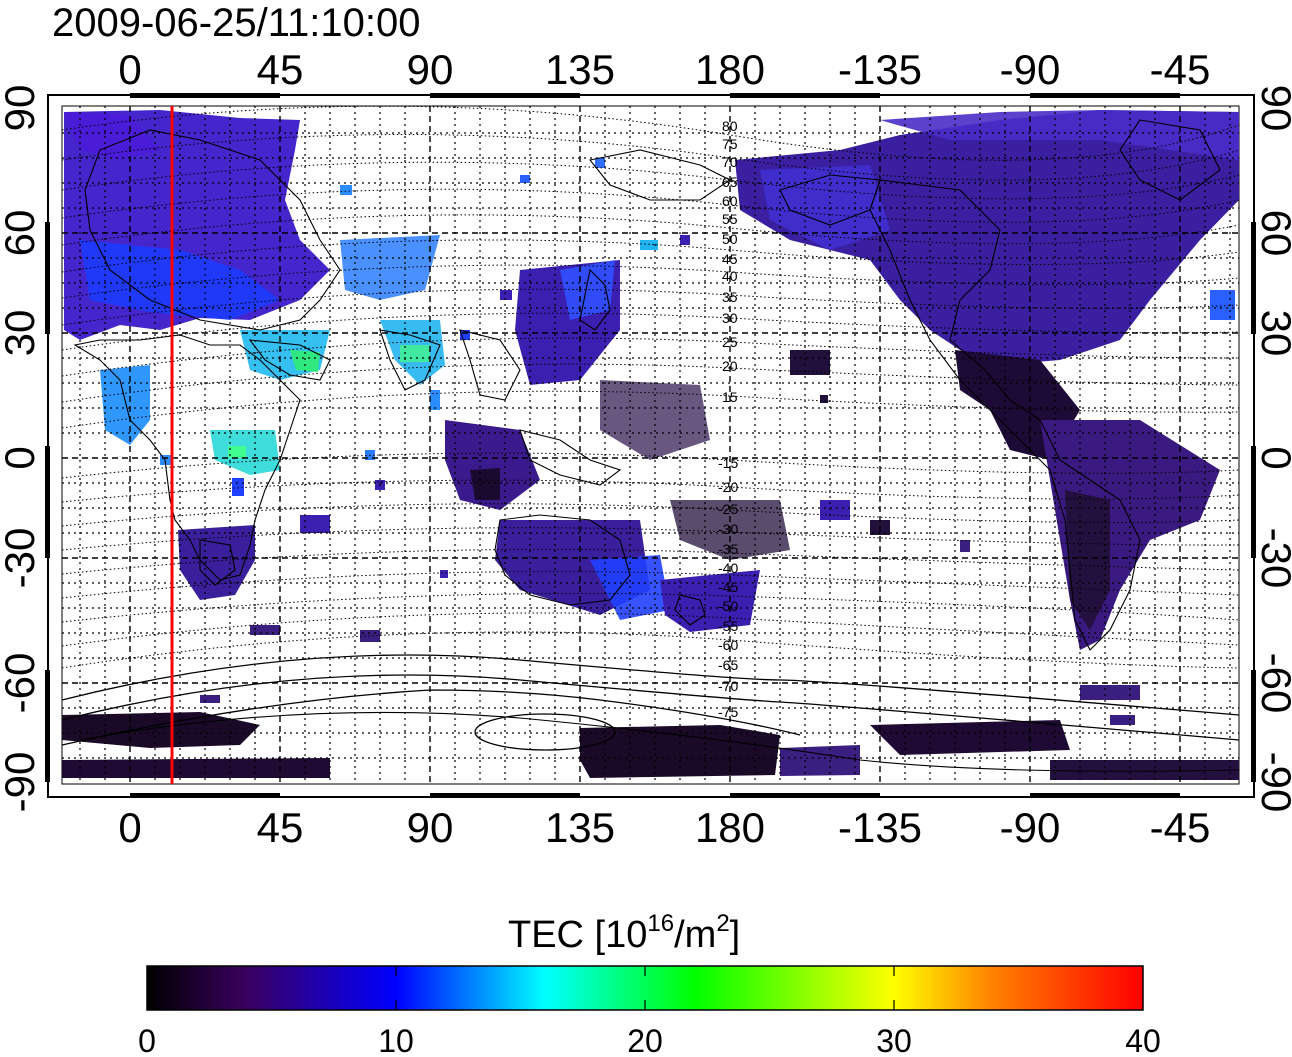 Image resolution: width=1292 pixels, height=1057 pixels. Describe the element at coordinates (730, 297) in the screenshot. I see `mlat-label-35: 35` at that location.